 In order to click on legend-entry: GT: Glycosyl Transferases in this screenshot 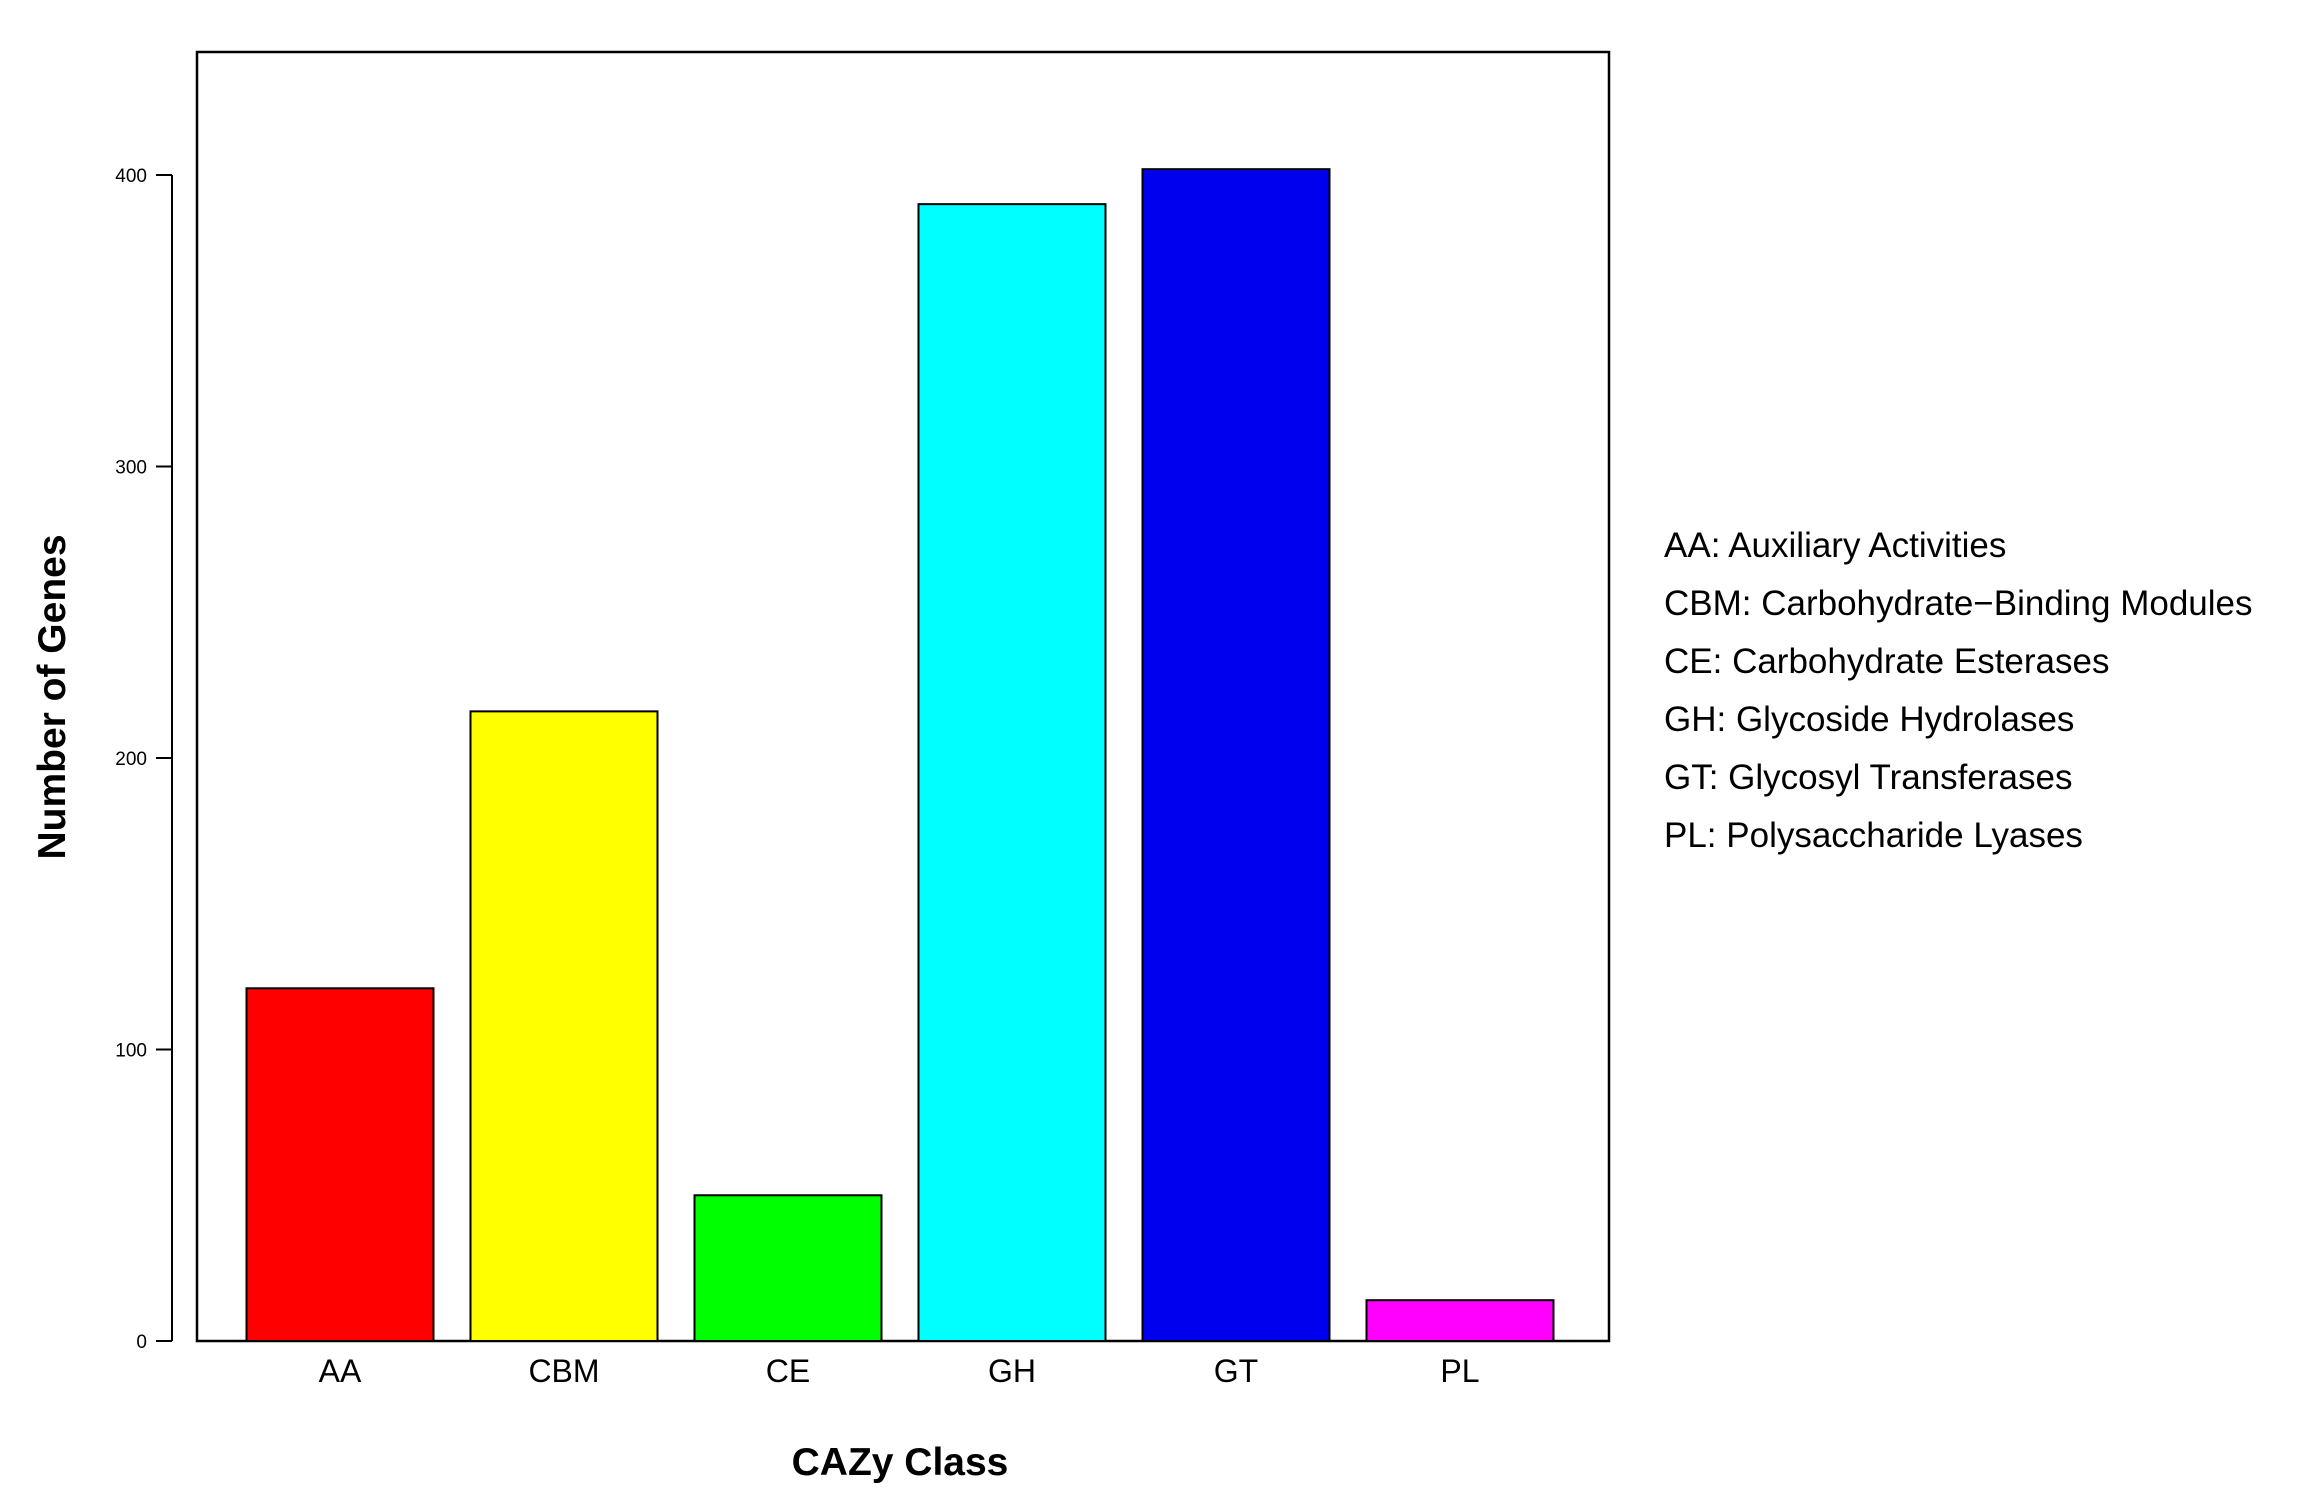, I will do `click(1868, 777)`.